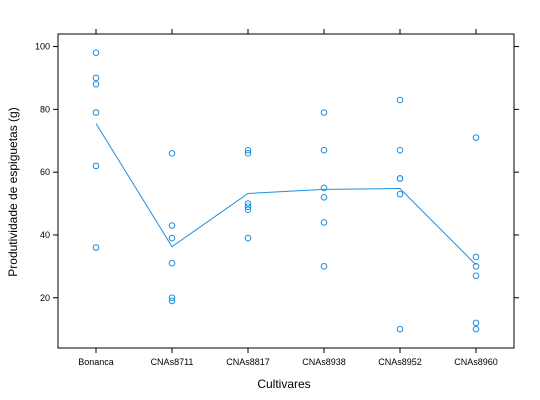  I want to click on y-tick-label: 60, so click(45, 172).